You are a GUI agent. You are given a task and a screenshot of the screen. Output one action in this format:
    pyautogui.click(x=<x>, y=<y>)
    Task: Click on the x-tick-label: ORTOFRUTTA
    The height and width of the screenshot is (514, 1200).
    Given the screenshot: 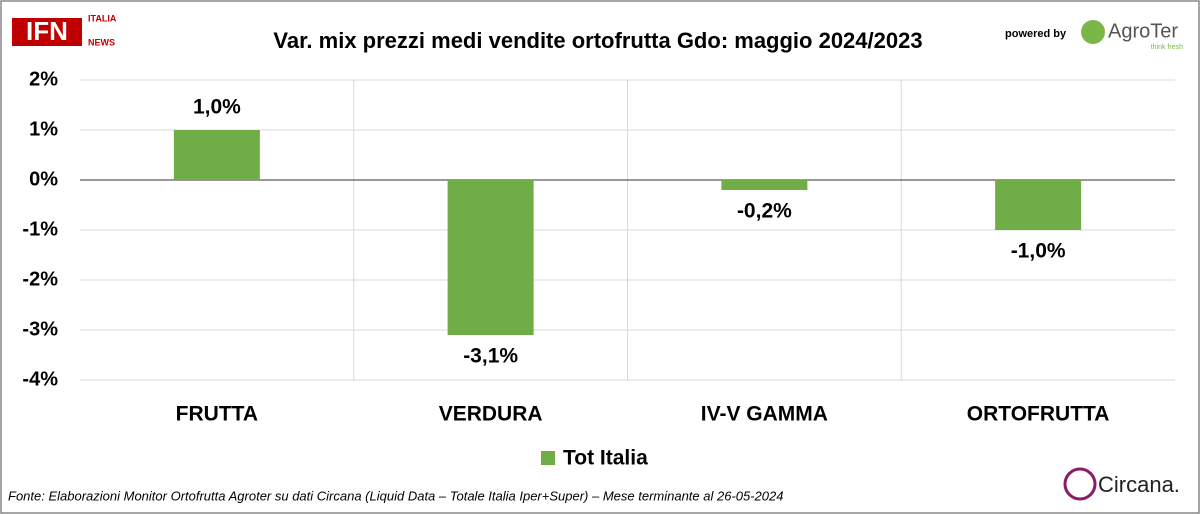 What is the action you would take?
    pyautogui.click(x=1038, y=414)
    